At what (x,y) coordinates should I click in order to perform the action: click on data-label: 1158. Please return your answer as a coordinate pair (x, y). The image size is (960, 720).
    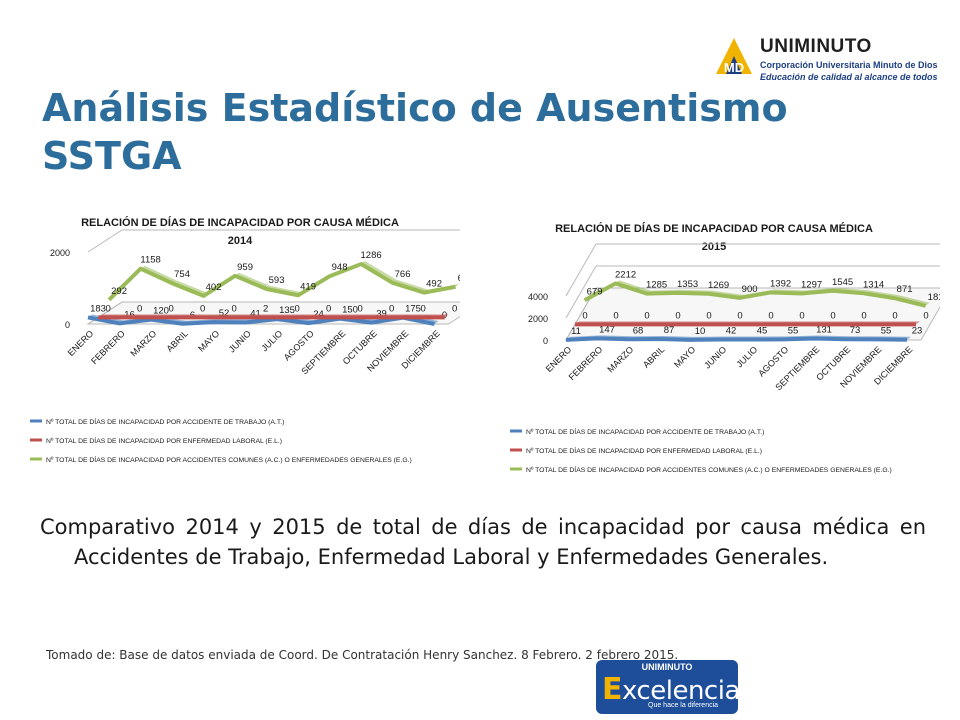
    Looking at the image, I should click on (150, 260).